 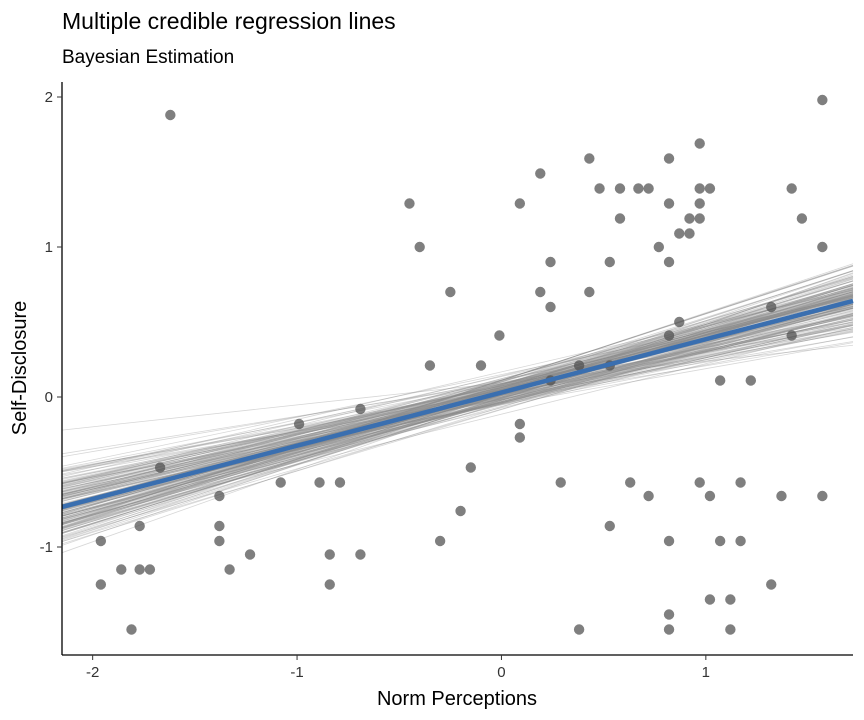 What do you see at coordinates (706, 672) in the screenshot?
I see `x-tick-label: 1` at bounding box center [706, 672].